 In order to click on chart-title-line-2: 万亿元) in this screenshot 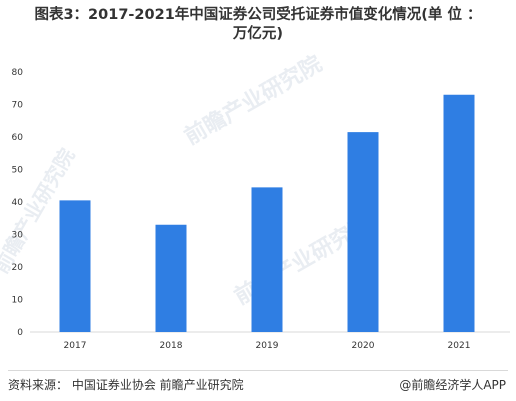, I will do `click(258, 34)`.